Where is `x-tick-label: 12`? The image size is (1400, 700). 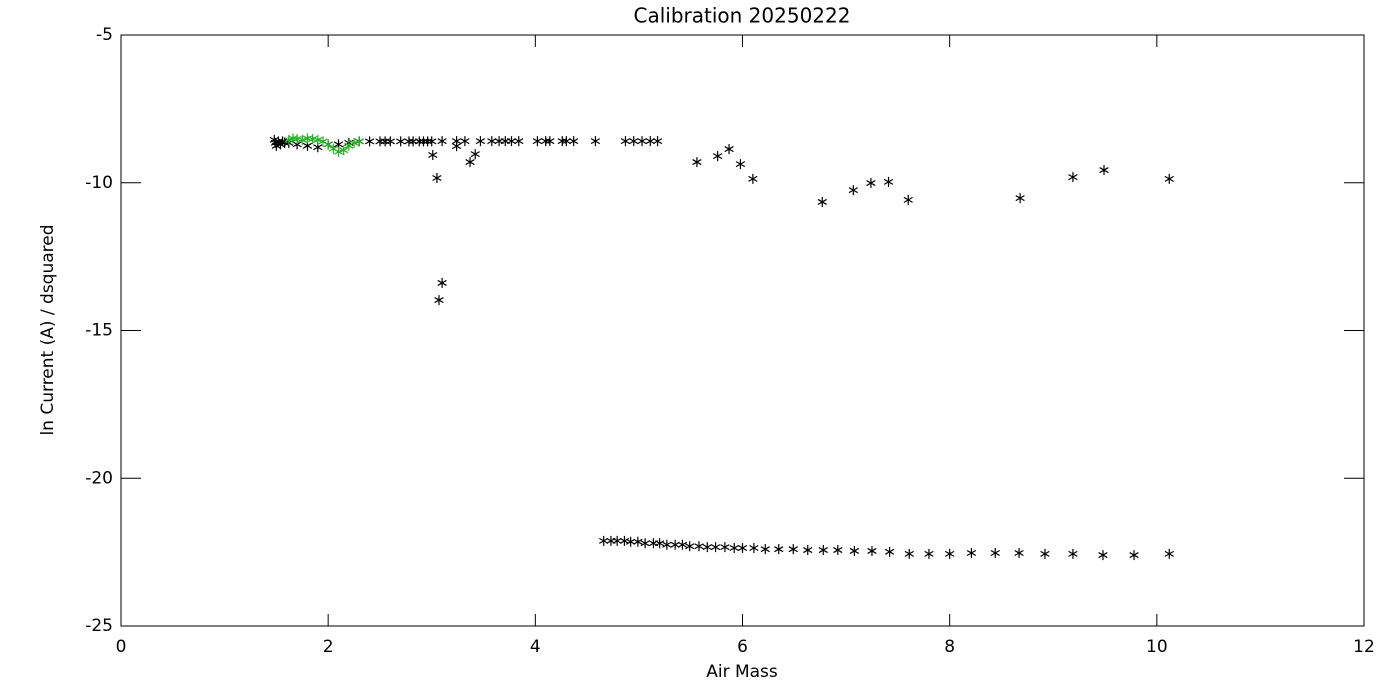
x-tick-label: 12 is located at coordinates (1364, 647).